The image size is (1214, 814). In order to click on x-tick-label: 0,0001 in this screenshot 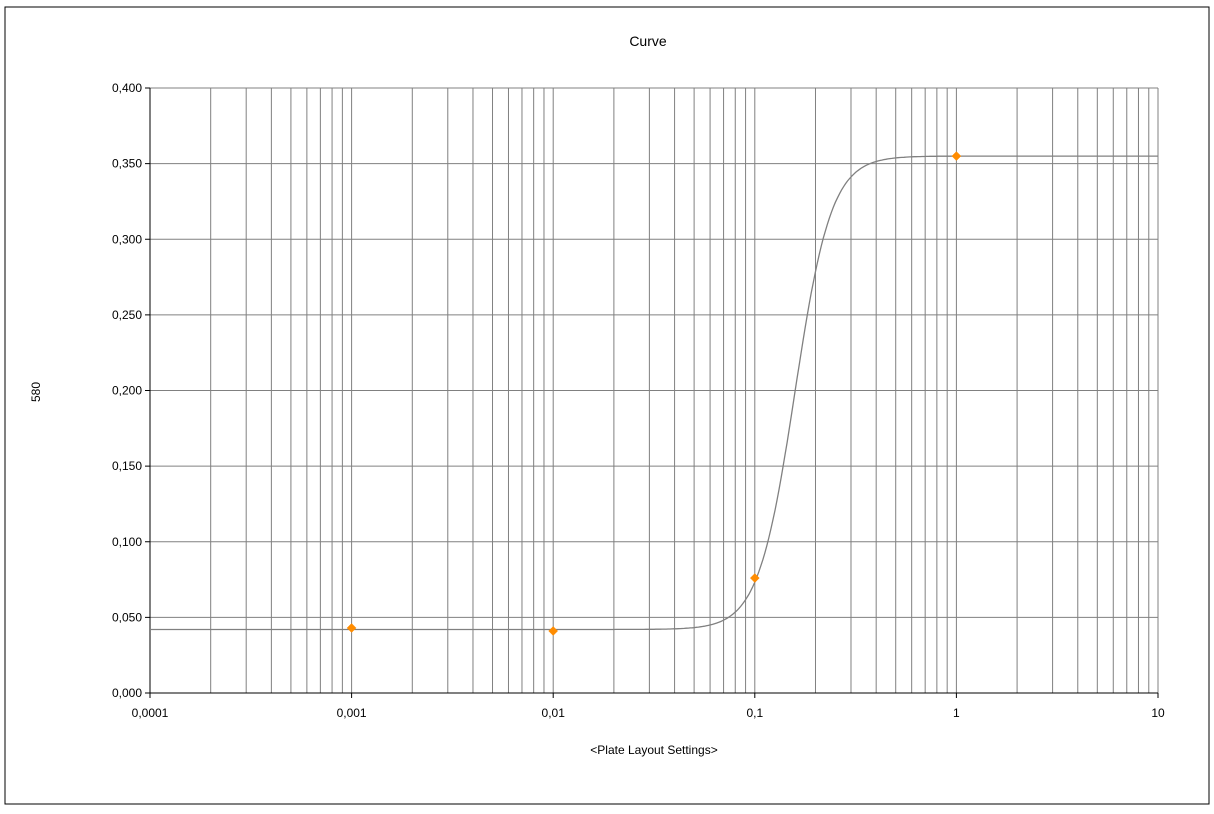, I will do `click(150, 713)`.